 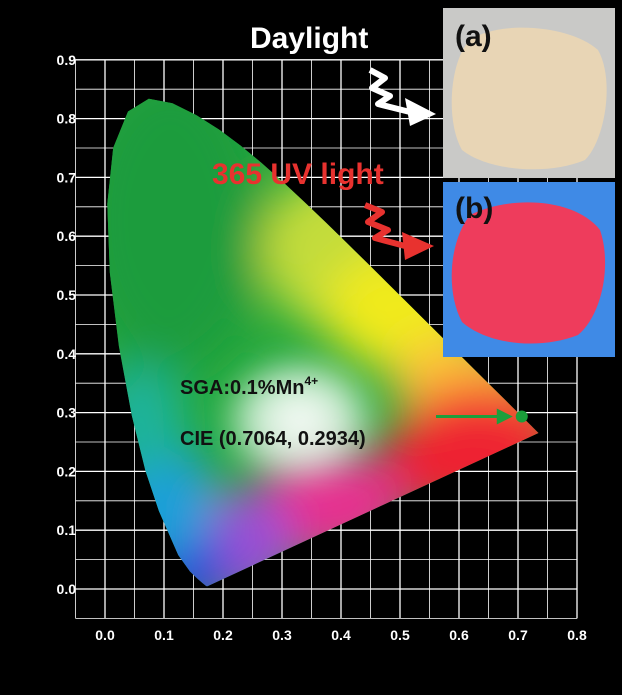 I want to click on inset-a-label: (a), so click(x=473, y=36).